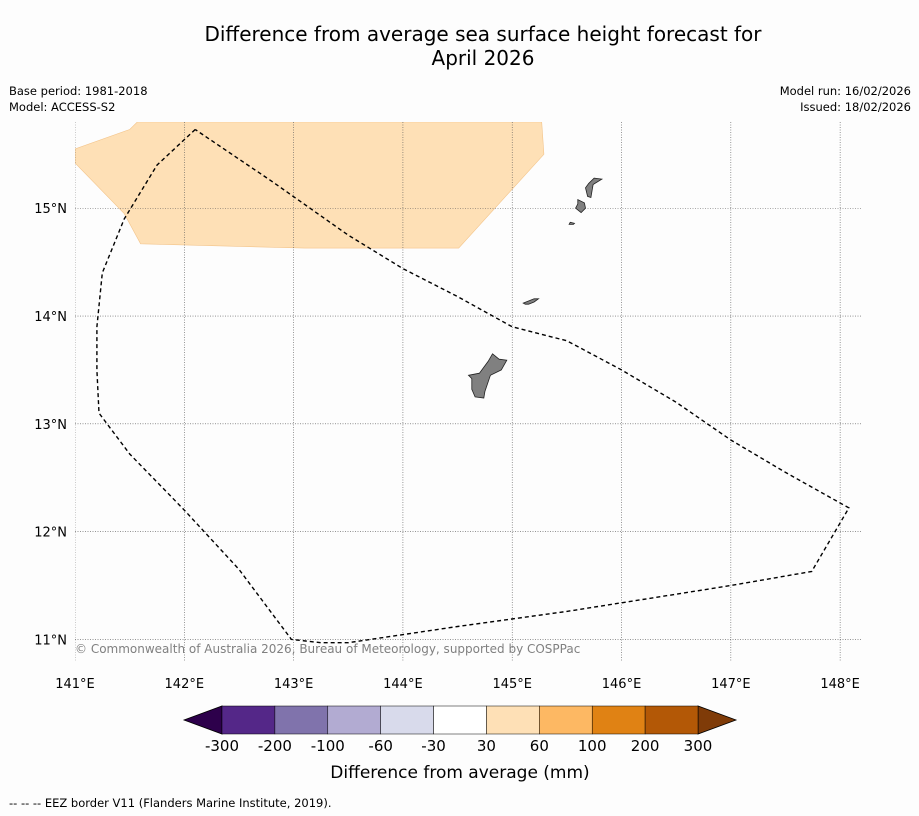 This screenshot has width=919, height=816. I want to click on model-run: Model run: 16/02/2026, so click(845, 91).